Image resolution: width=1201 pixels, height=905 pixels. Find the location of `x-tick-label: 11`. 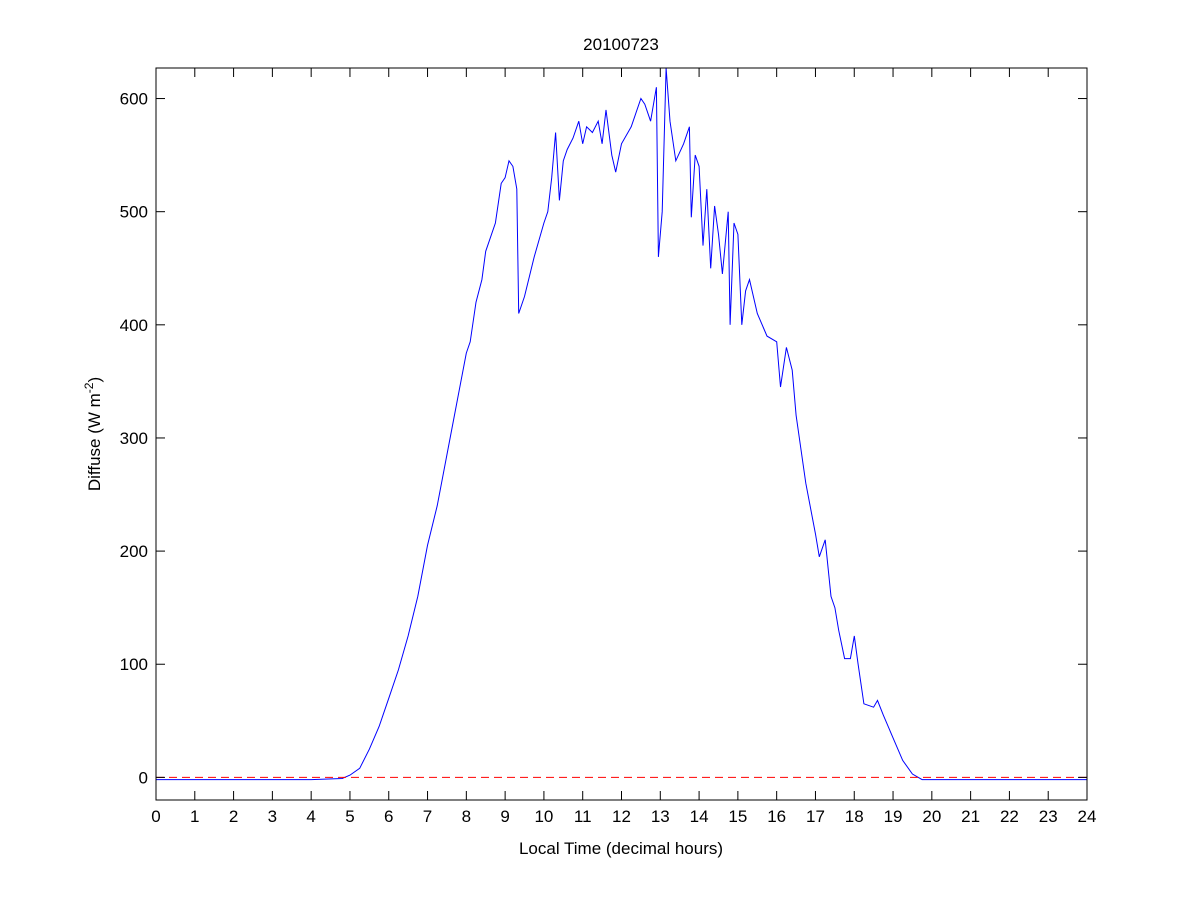

x-tick-label: 11 is located at coordinates (583, 816).